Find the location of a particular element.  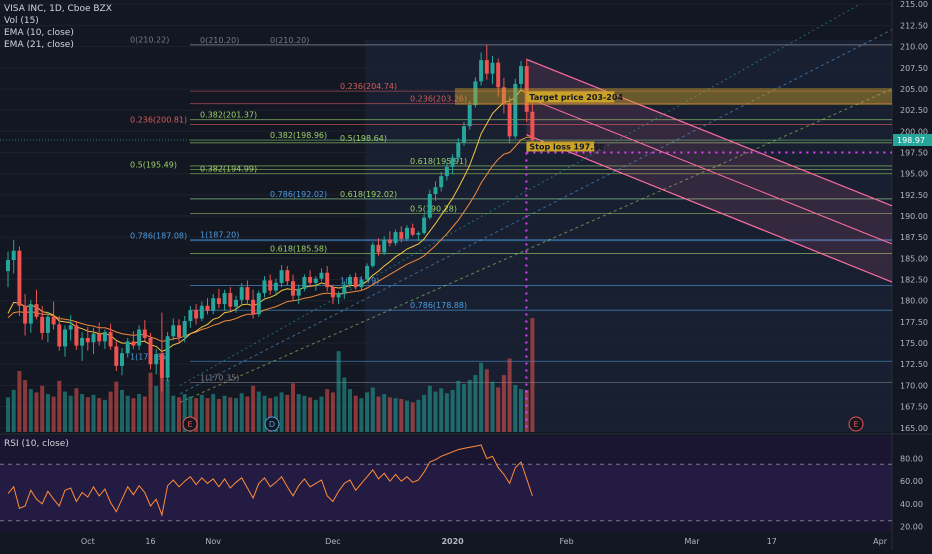

stop-label: Stop loss 197.50 is located at coordinates (566, 146).